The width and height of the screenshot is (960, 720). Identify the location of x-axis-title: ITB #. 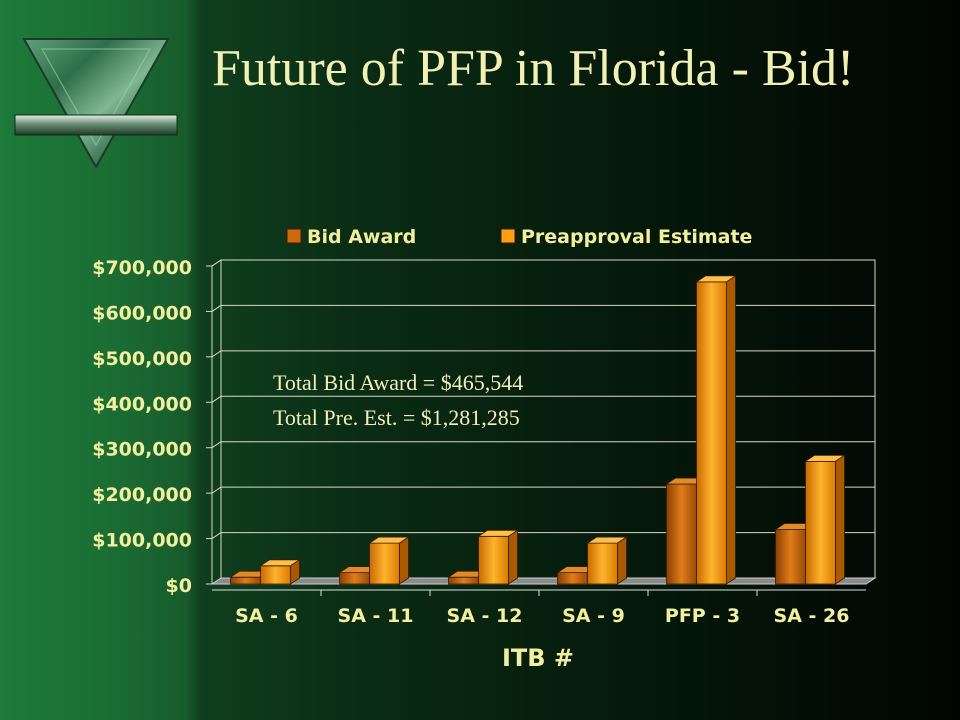
(538, 658).